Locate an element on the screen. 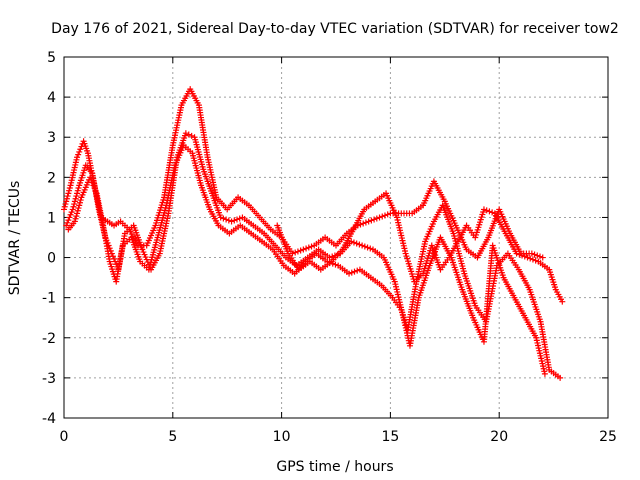 This screenshot has width=640, height=480. y-tick-labels: 5 4 3 2 1 0 -1 -2 -3 -4 is located at coordinates (49, 238).